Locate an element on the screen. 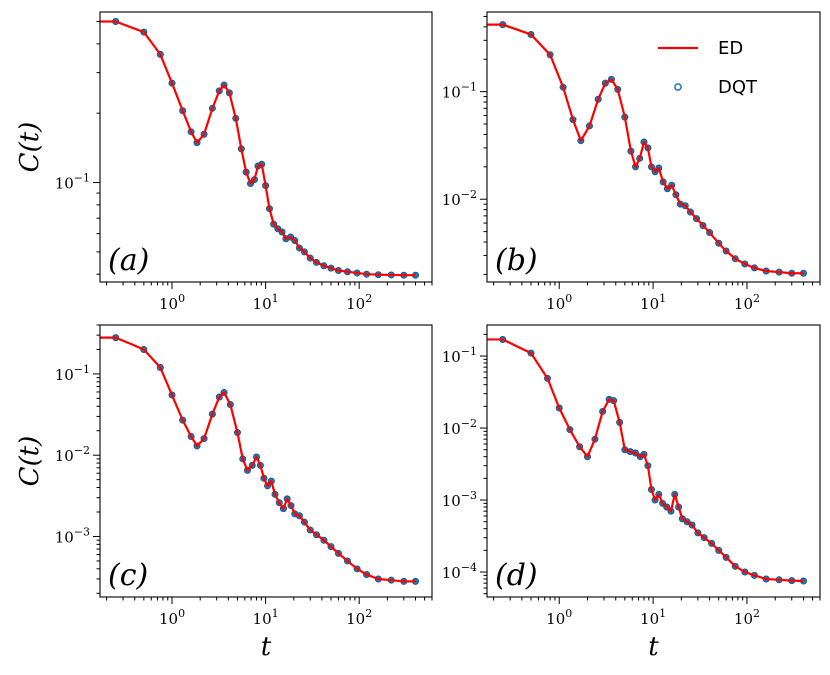  legend-label: ED is located at coordinates (730, 48).